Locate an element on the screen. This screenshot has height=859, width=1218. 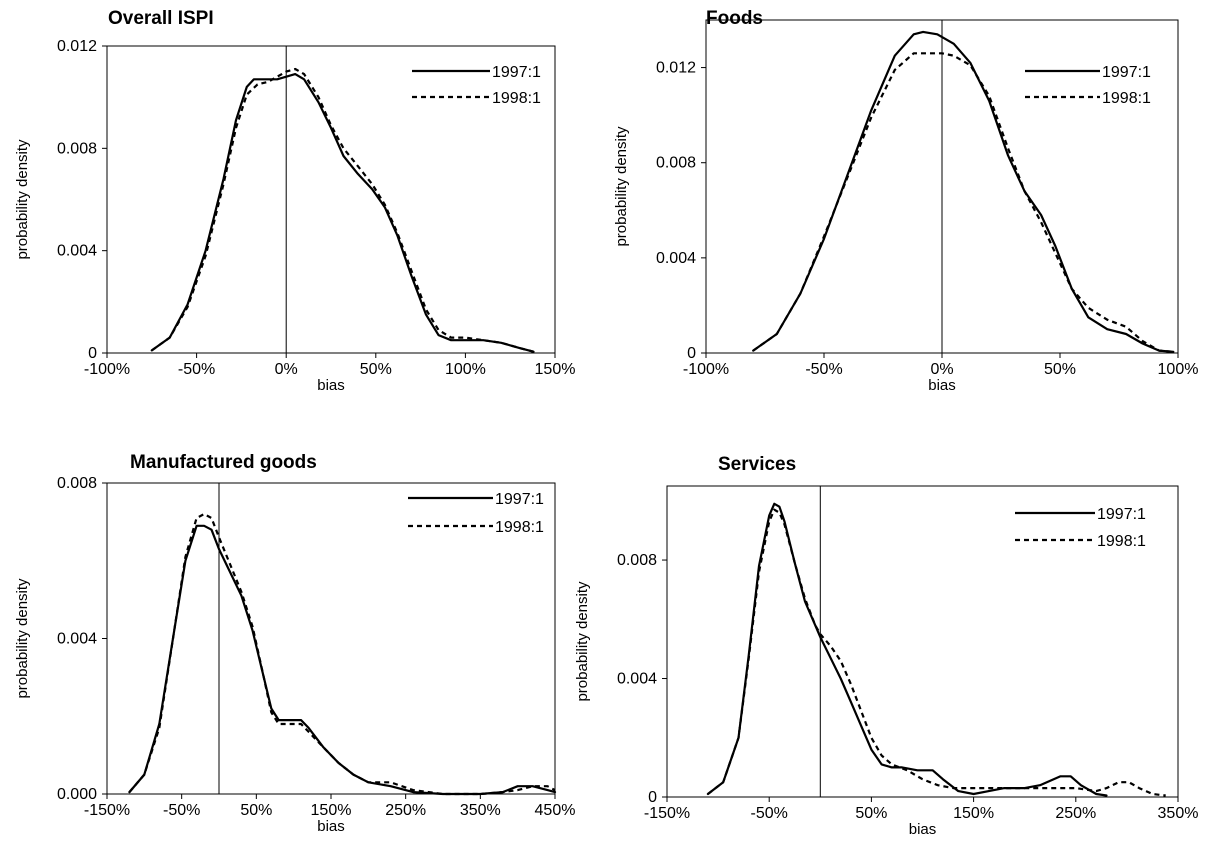
x-tick-label: 450% is located at coordinates (555, 810).